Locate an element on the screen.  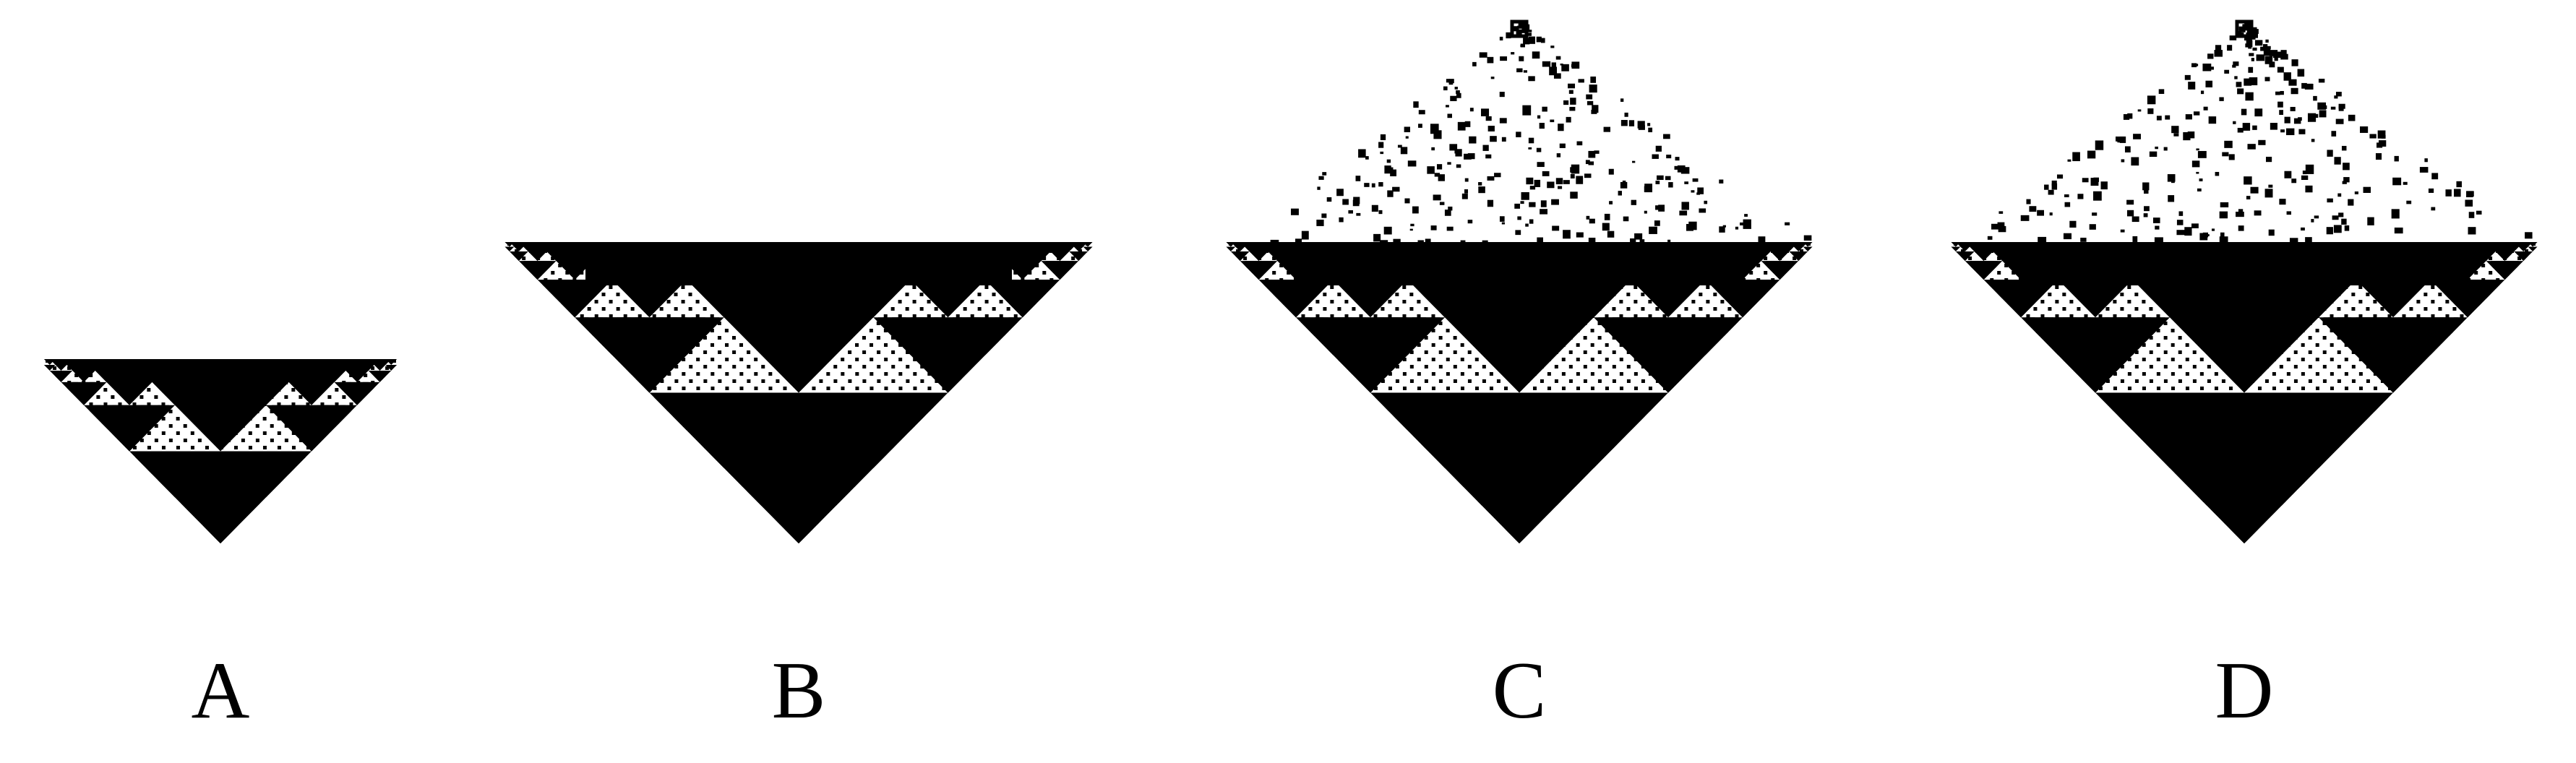
triangle-b-r-l-b-r-b-core is located at coordinates (892, 296).